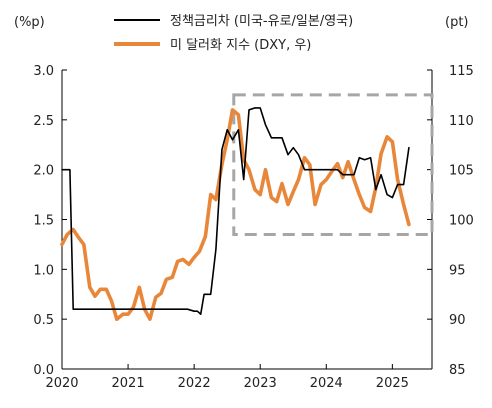 This screenshot has height=408, width=492. I want to click on x-tick-label: 2024, so click(326, 383).